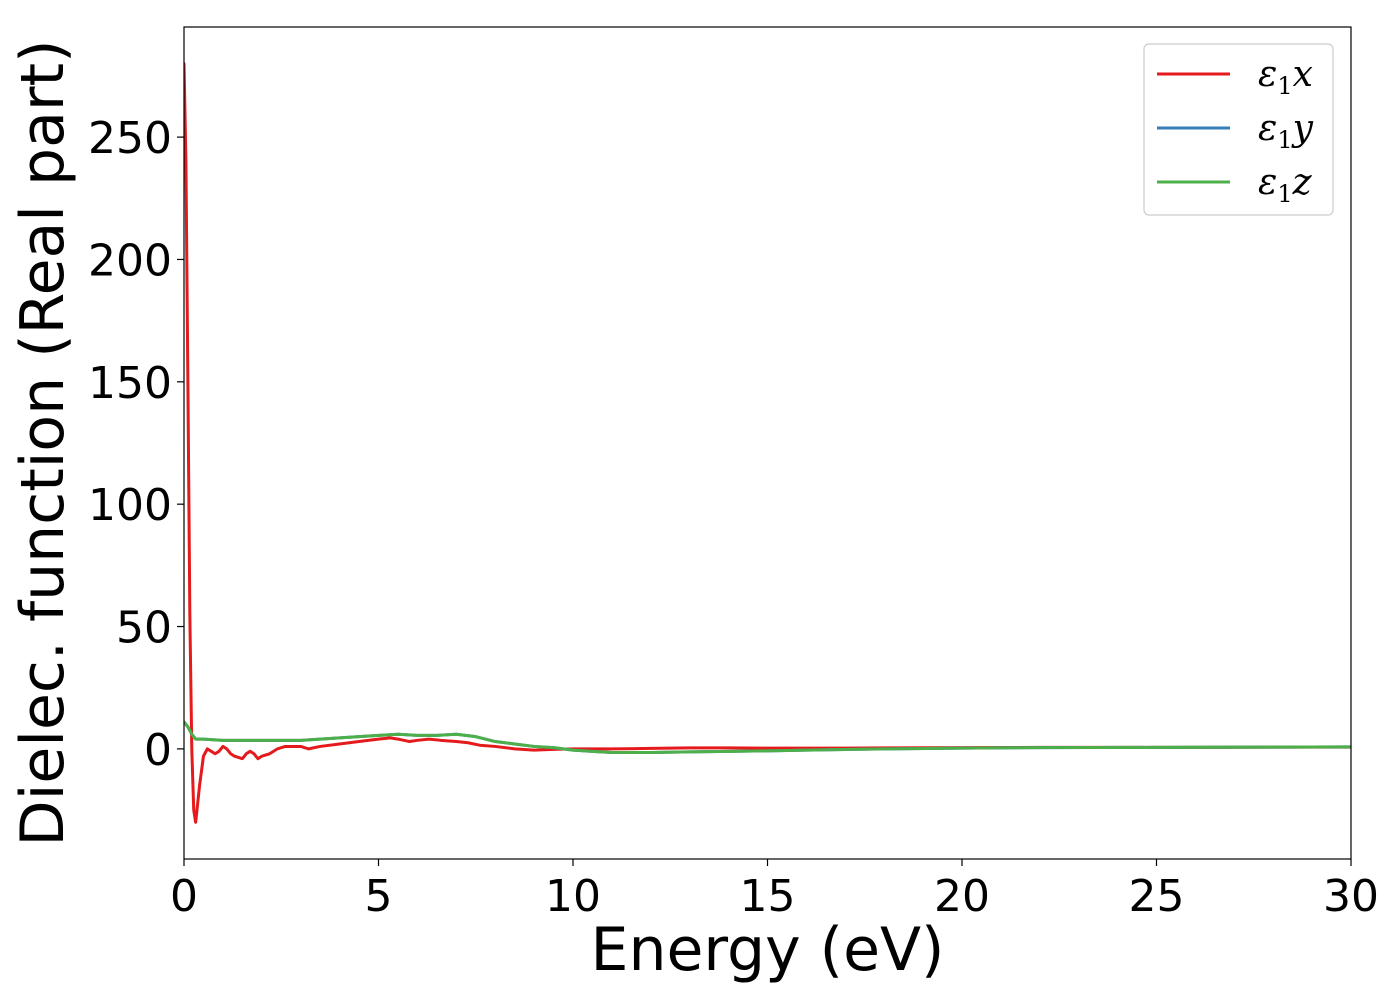  What do you see at coordinates (158, 750) in the screenshot?
I see `y-tick-label: 0` at bounding box center [158, 750].